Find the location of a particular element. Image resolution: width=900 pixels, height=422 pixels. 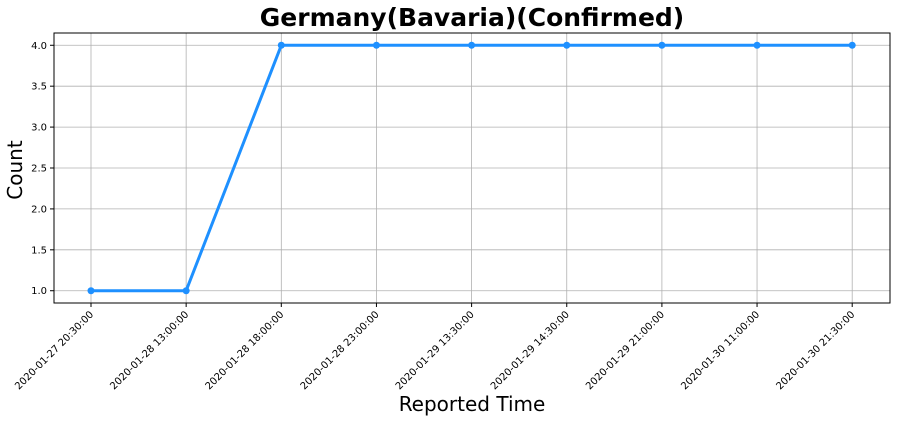

y-tick-label: 1.5 is located at coordinates (39, 250).